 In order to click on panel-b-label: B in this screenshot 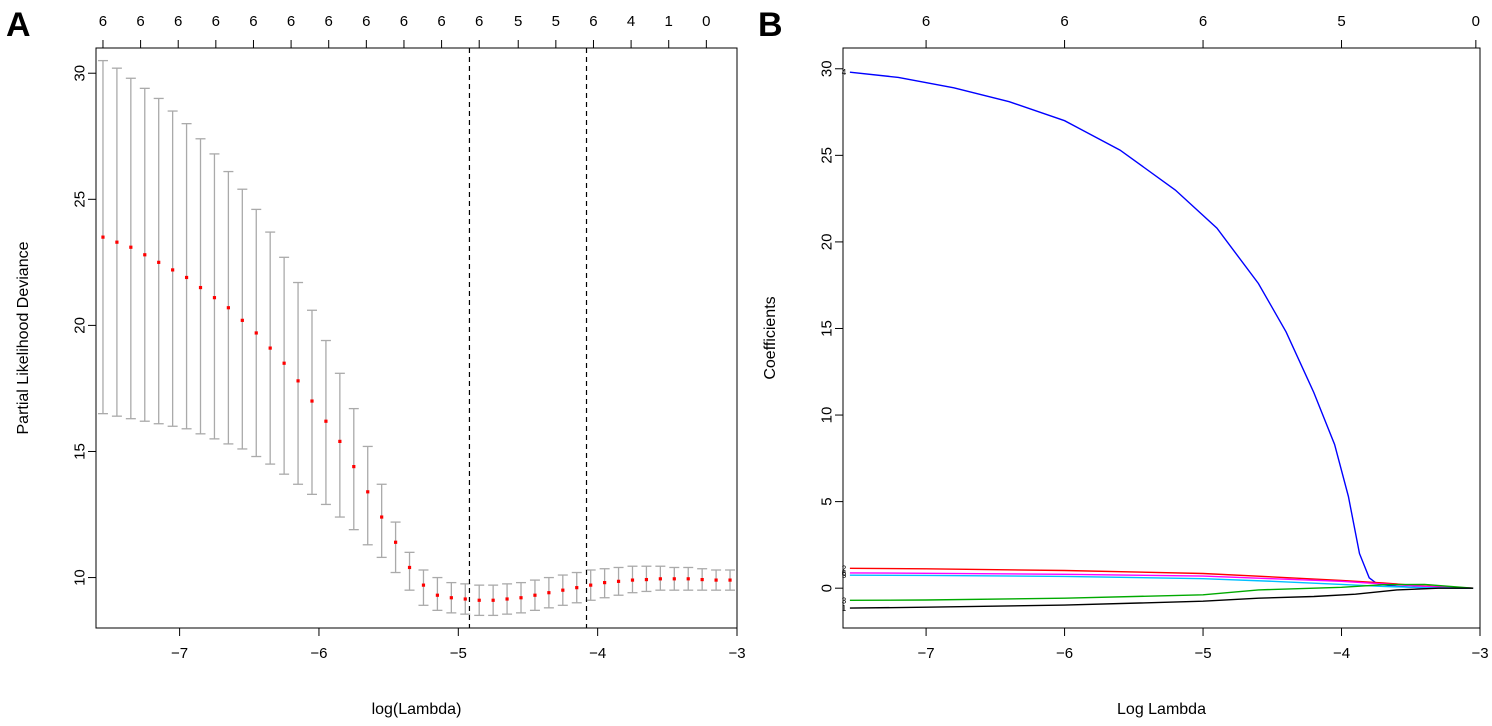, I will do `click(770, 25)`.